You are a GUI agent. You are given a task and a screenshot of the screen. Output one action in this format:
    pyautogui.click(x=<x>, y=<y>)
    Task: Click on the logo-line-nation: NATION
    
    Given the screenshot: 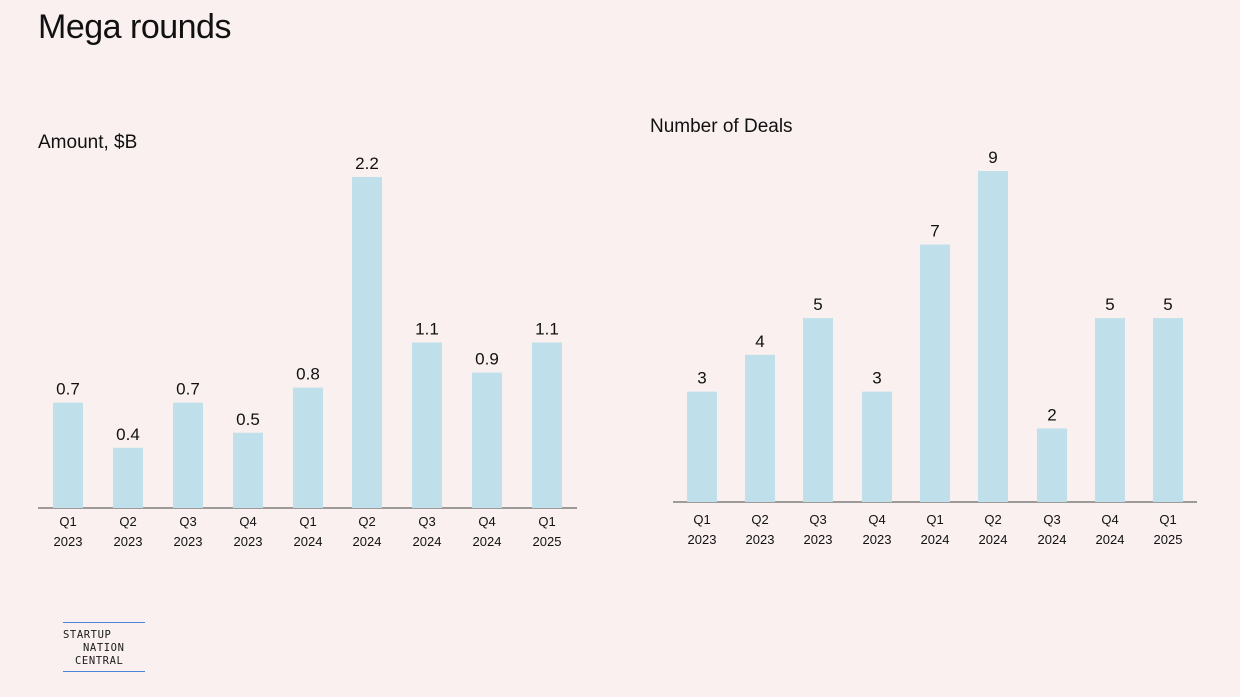 What is the action you would take?
    pyautogui.click(x=104, y=648)
    